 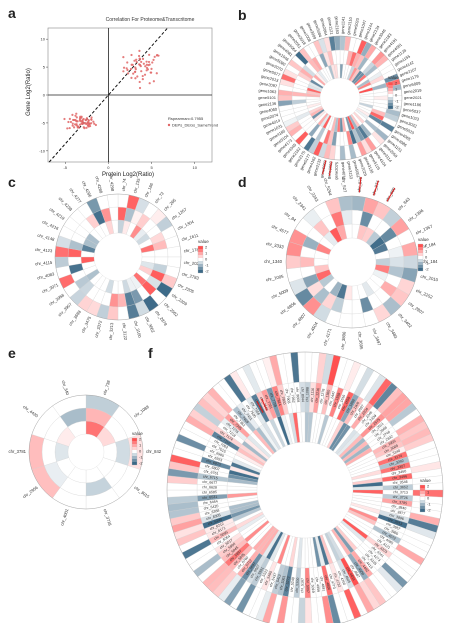 I want to click on sector-label: chr_5522, so click(x=264, y=576).